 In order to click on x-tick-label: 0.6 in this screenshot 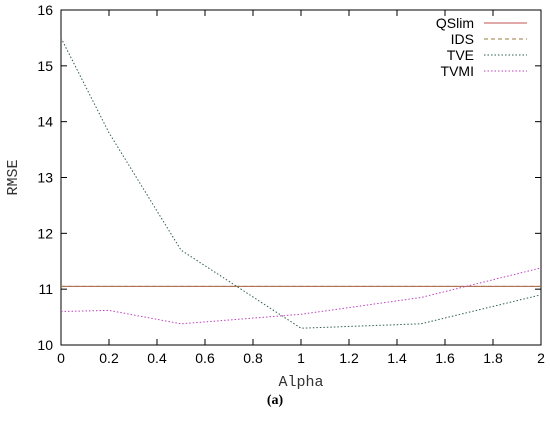, I will do `click(205, 358)`.